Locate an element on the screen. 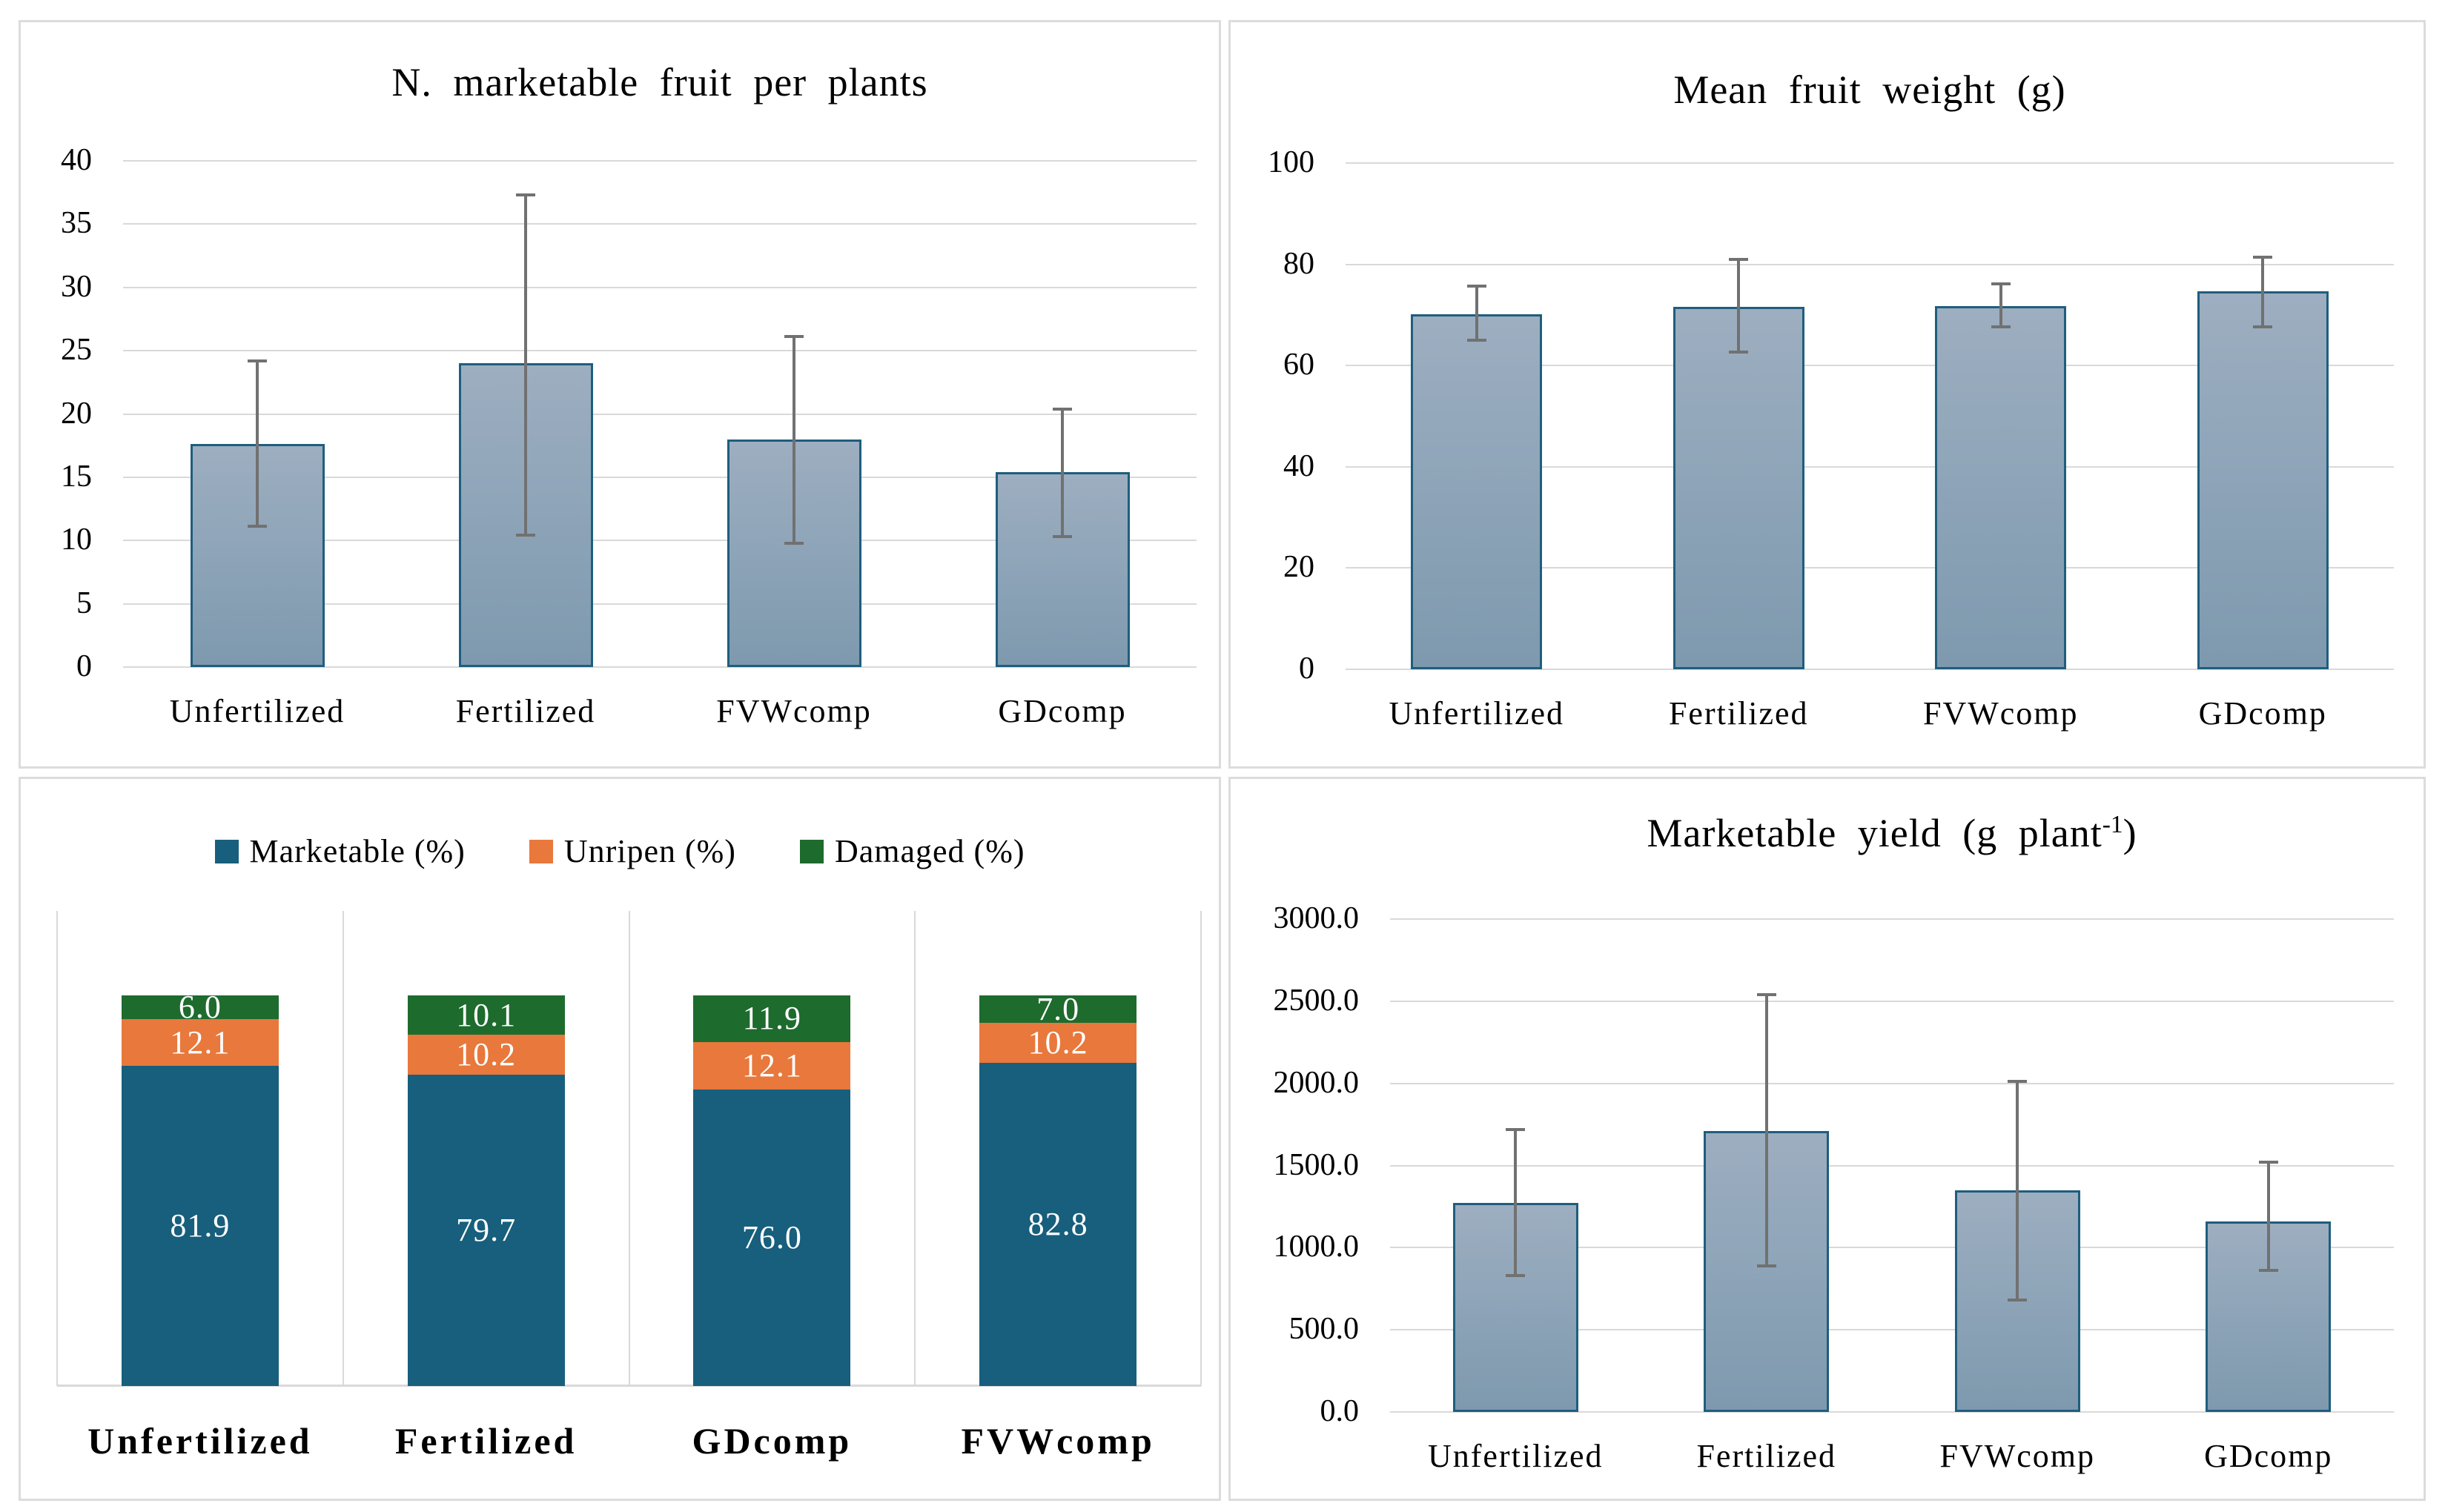  bar-segment: 76.0 is located at coordinates (772, 1238).